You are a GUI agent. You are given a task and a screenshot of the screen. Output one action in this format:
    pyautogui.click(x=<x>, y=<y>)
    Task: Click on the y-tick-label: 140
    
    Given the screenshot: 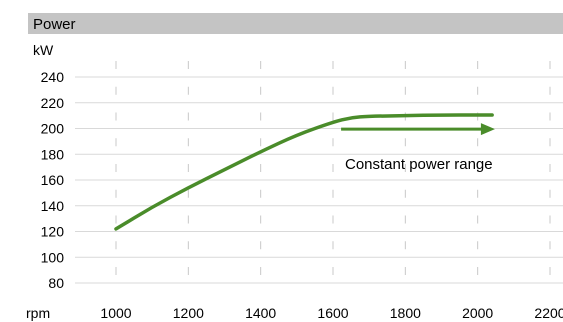 What is the action you would take?
    pyautogui.click(x=53, y=206)
    